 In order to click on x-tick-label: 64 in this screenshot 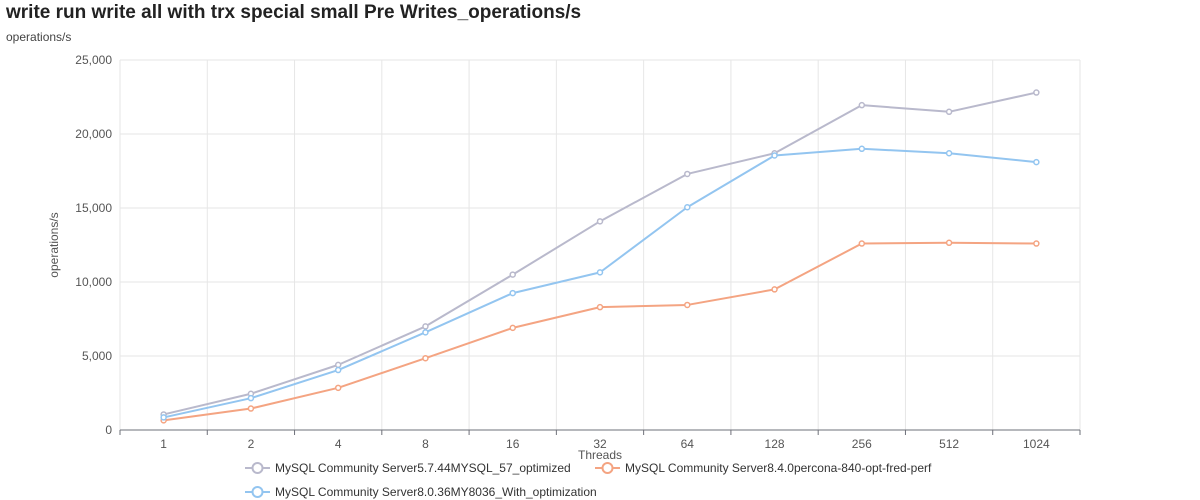, I will do `click(688, 444)`.